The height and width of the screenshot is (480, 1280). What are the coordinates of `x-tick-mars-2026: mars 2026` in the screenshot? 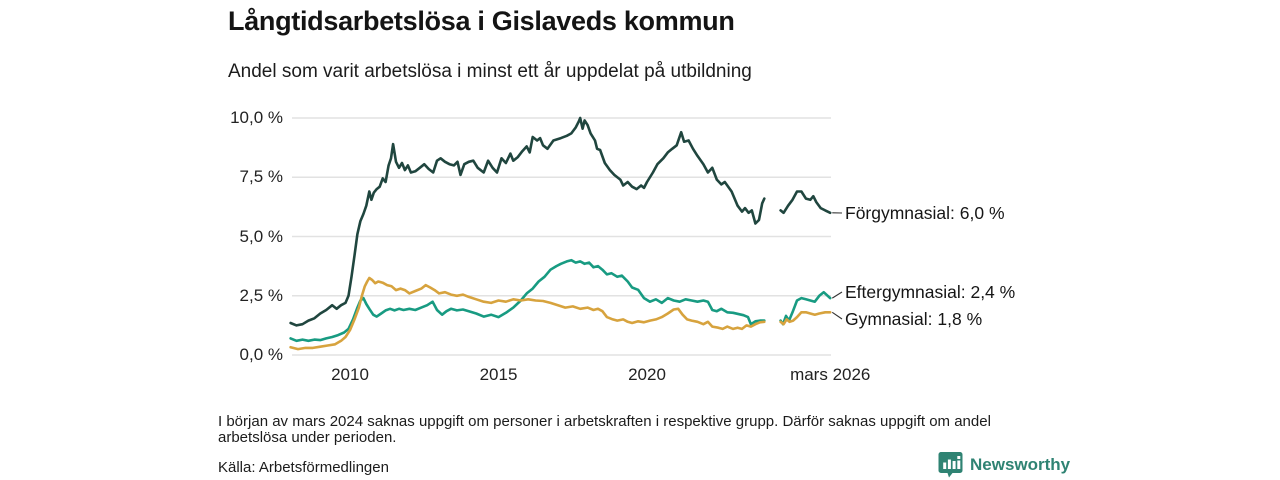 It's located at (830, 374).